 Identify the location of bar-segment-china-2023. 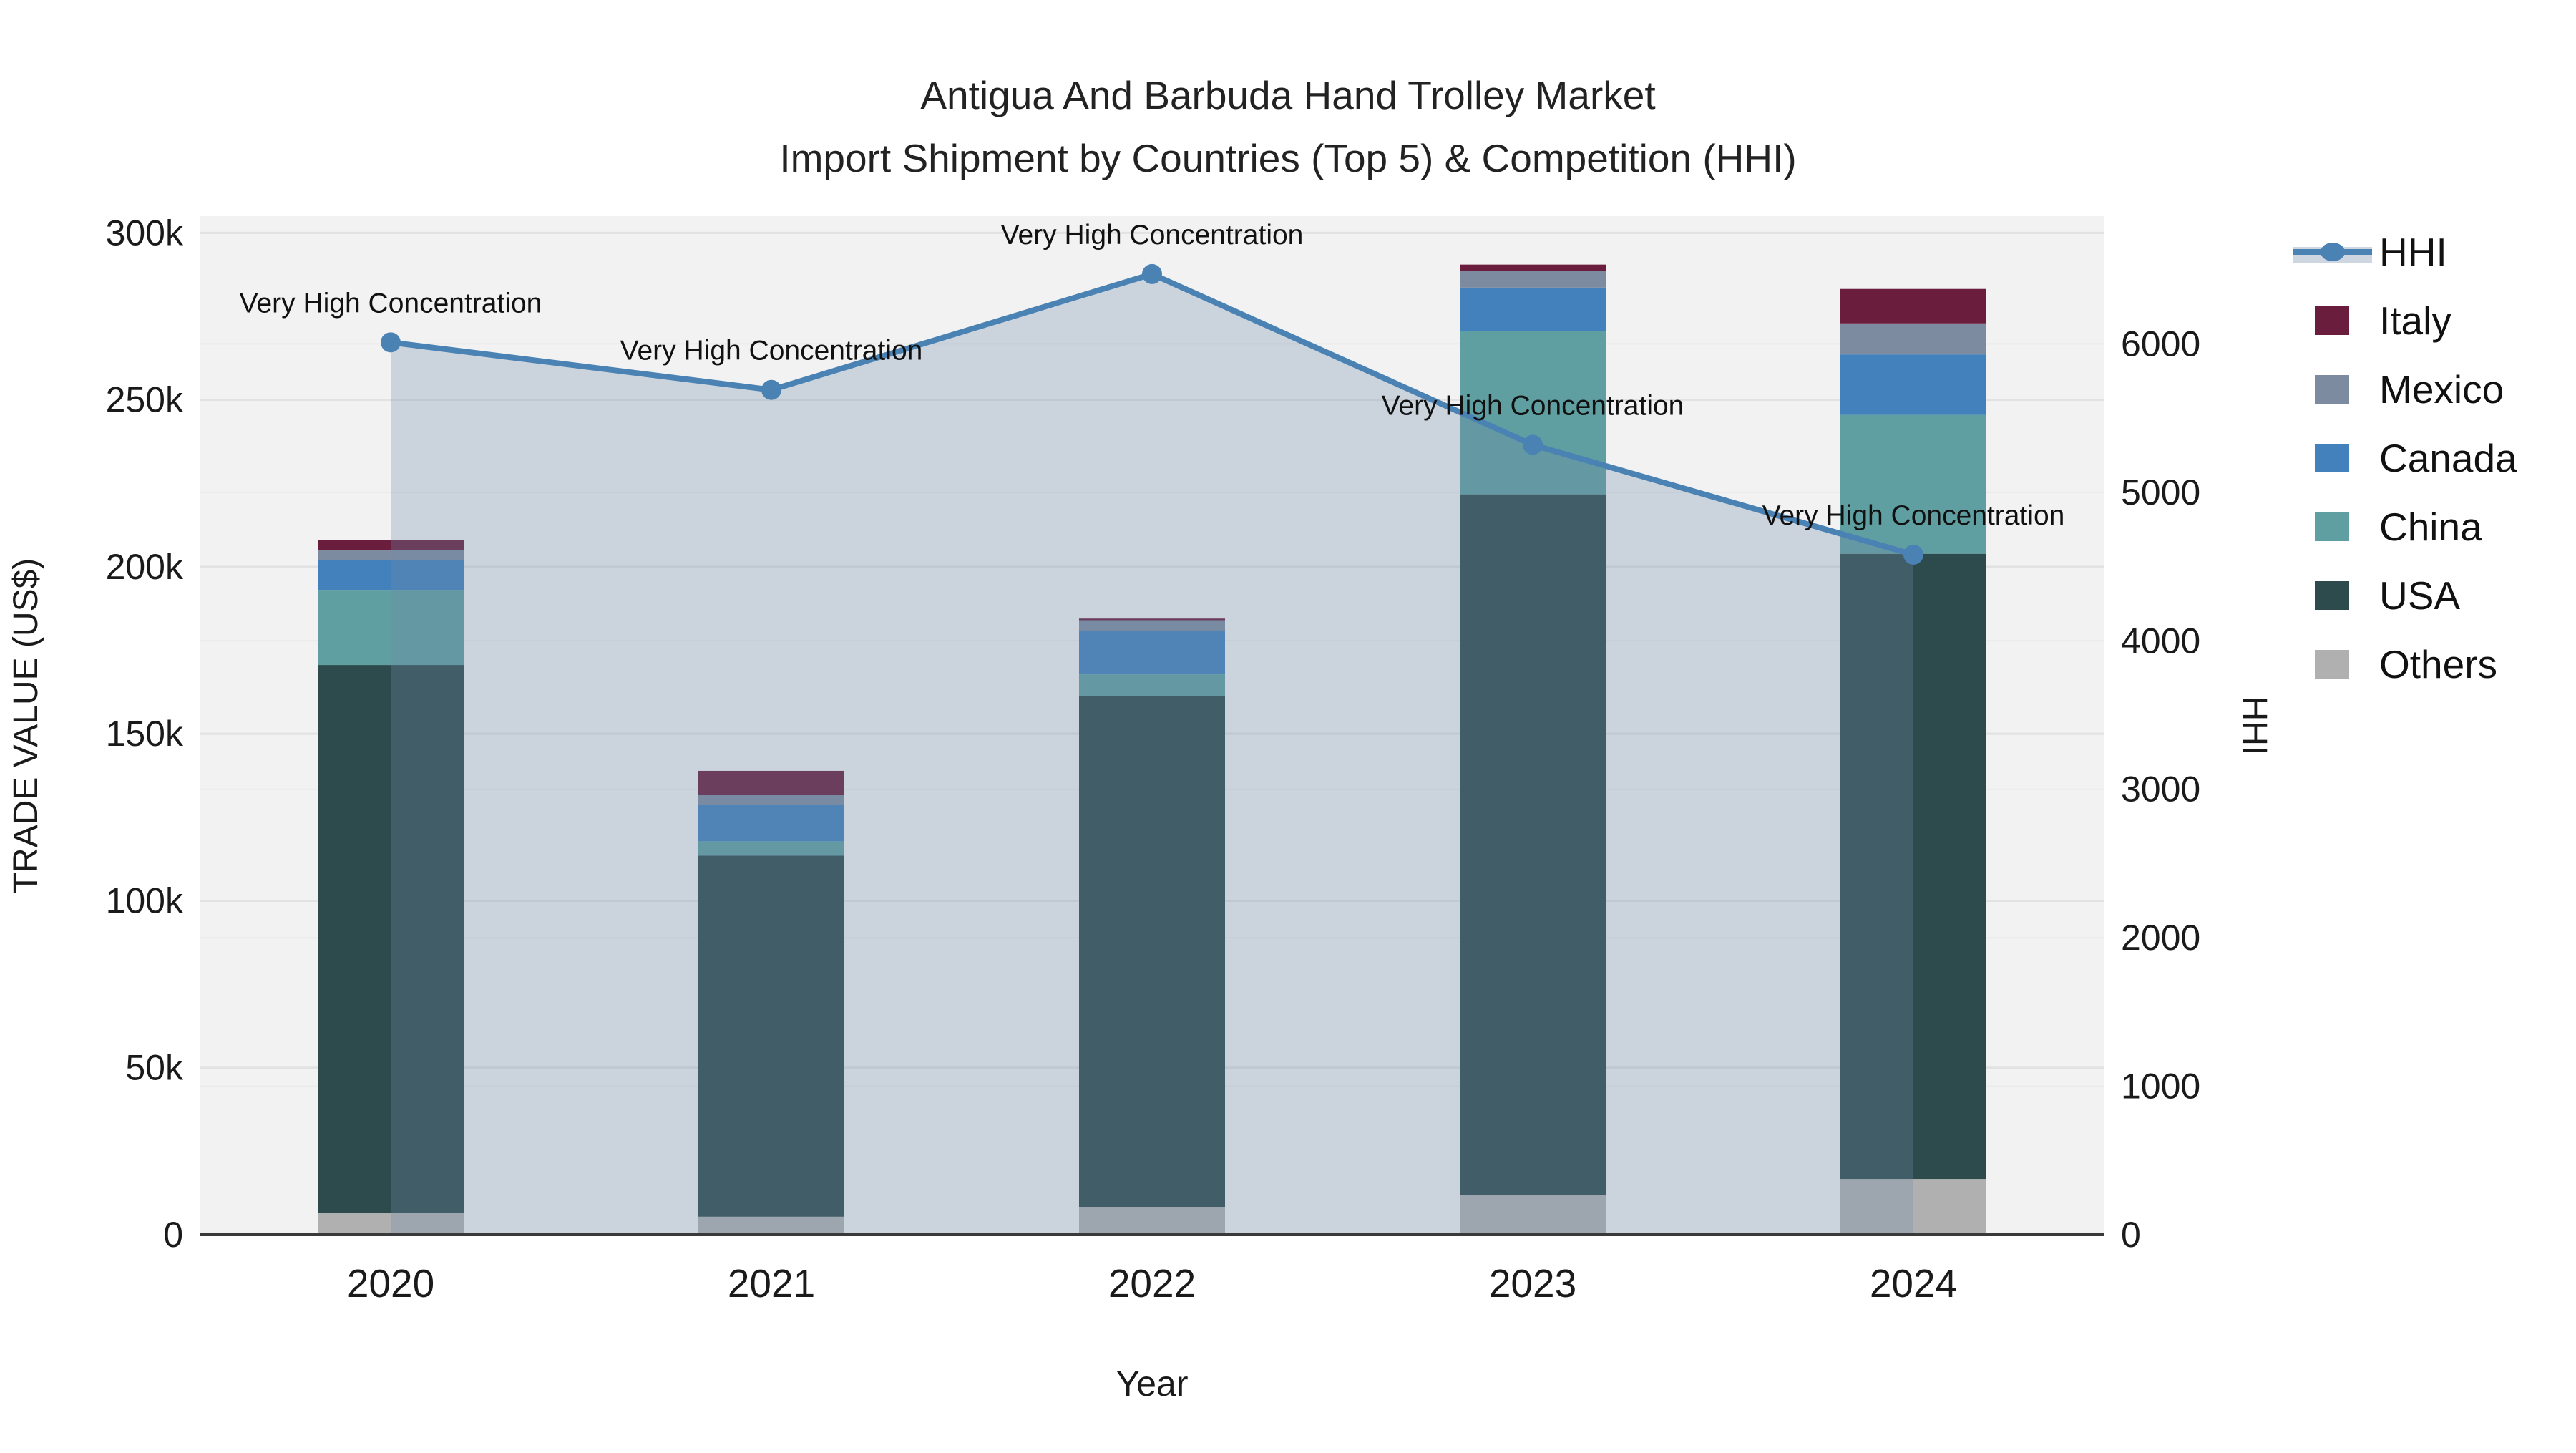
(1533, 413).